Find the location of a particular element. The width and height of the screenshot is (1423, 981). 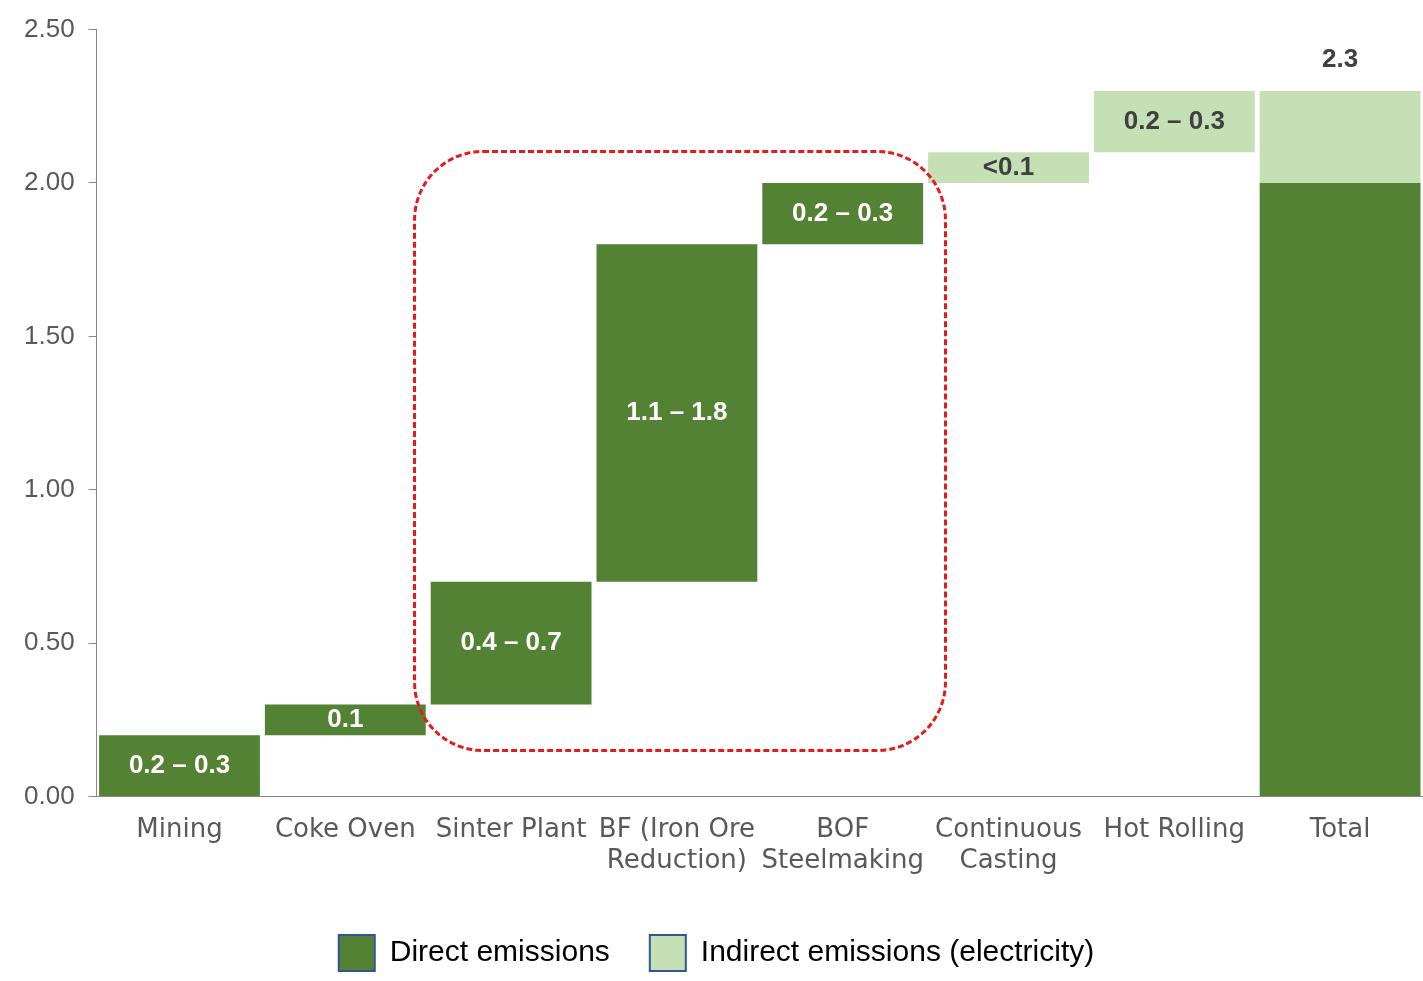

data-label: <0.1 is located at coordinates (1008, 165).